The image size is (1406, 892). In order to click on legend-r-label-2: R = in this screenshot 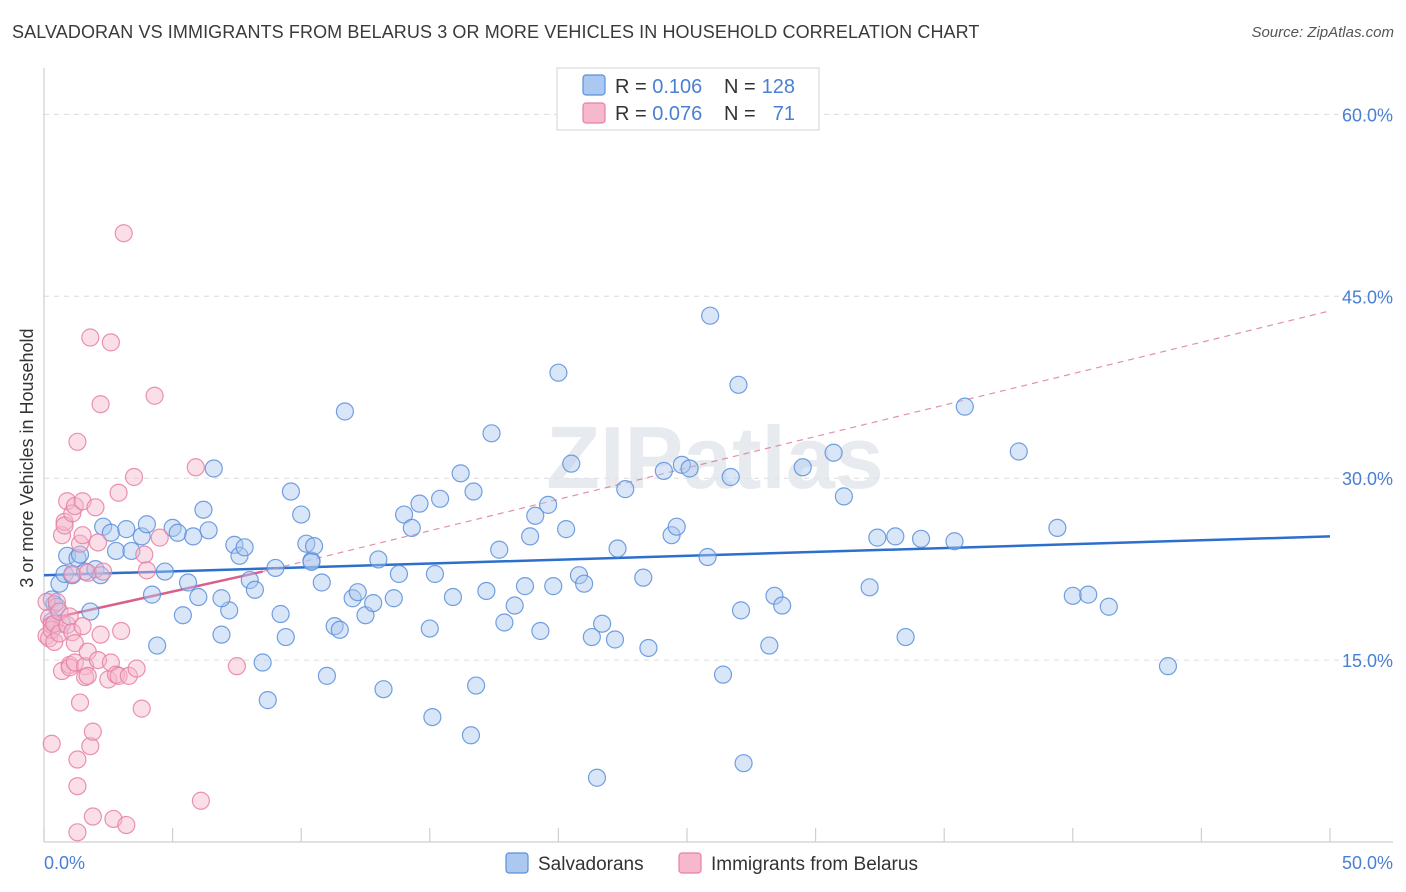, I will do `click(633, 114)`.